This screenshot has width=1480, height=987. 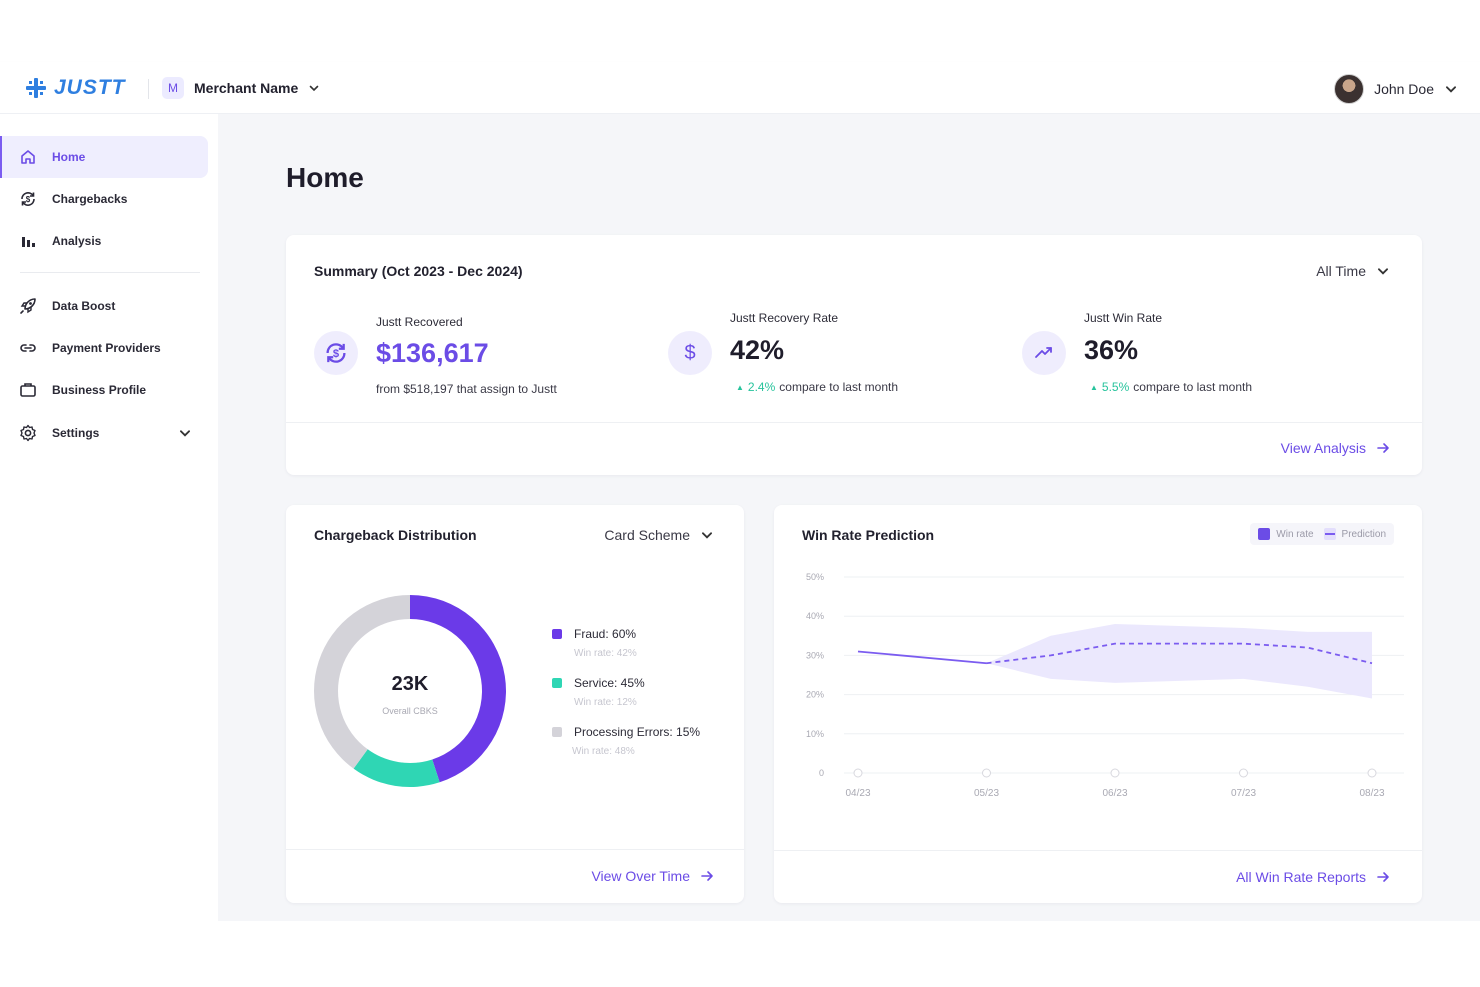 What do you see at coordinates (1349, 89) in the screenshot?
I see `avatar` at bounding box center [1349, 89].